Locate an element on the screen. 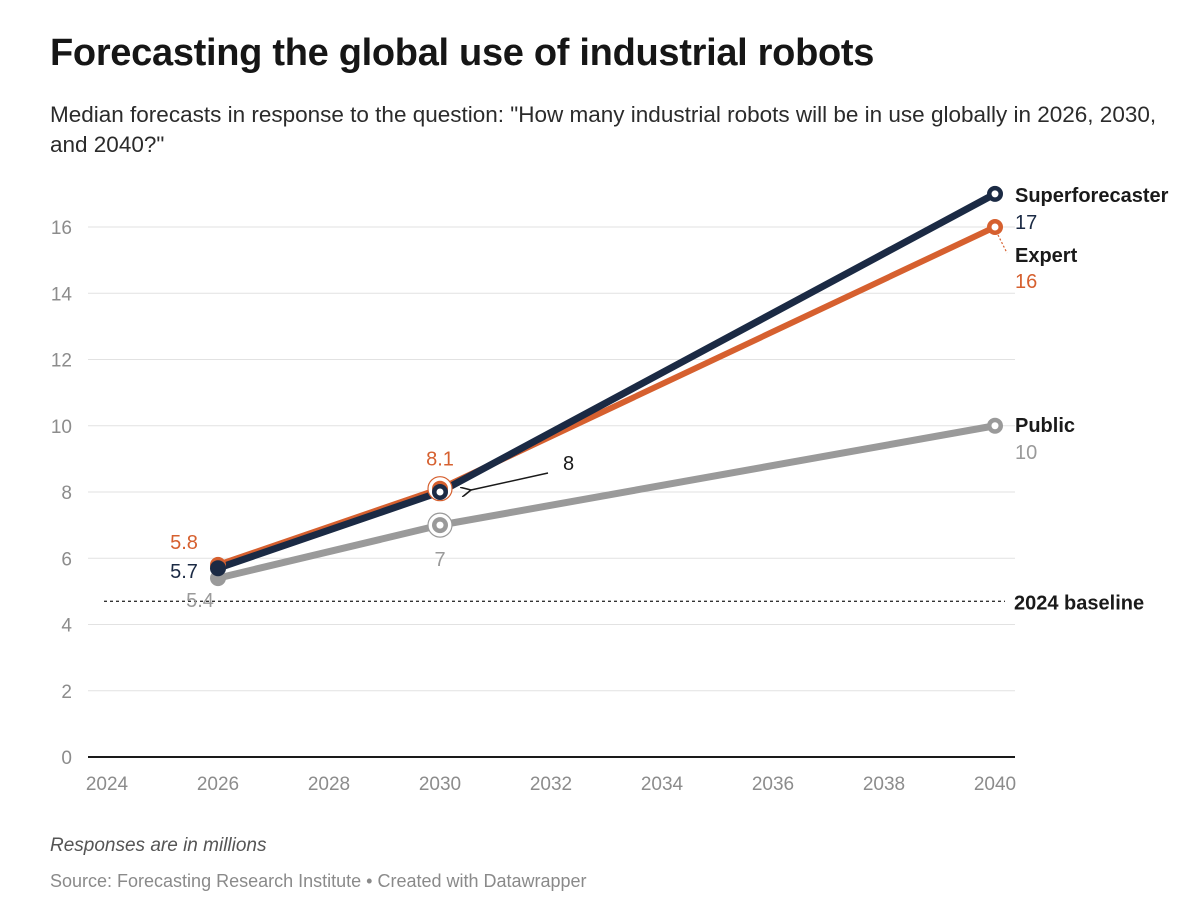  data-label-superforecaster: 5.7 is located at coordinates (184, 572).